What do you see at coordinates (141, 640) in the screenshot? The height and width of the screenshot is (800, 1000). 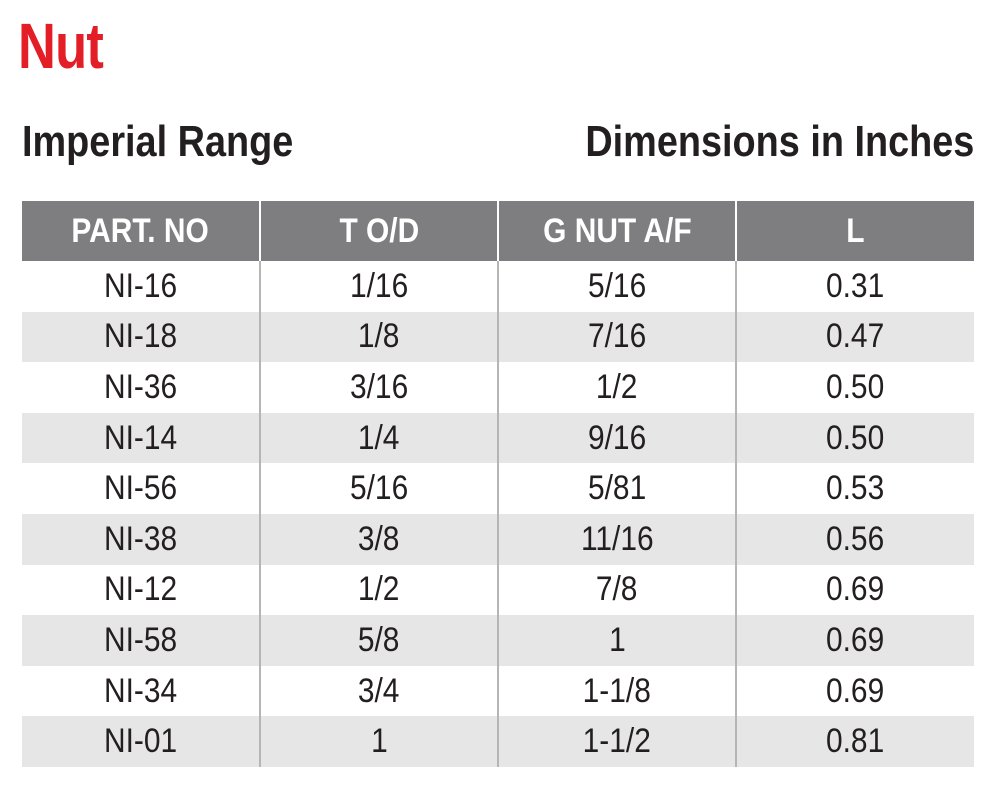 I see `cell-part-no: NI-58` at bounding box center [141, 640].